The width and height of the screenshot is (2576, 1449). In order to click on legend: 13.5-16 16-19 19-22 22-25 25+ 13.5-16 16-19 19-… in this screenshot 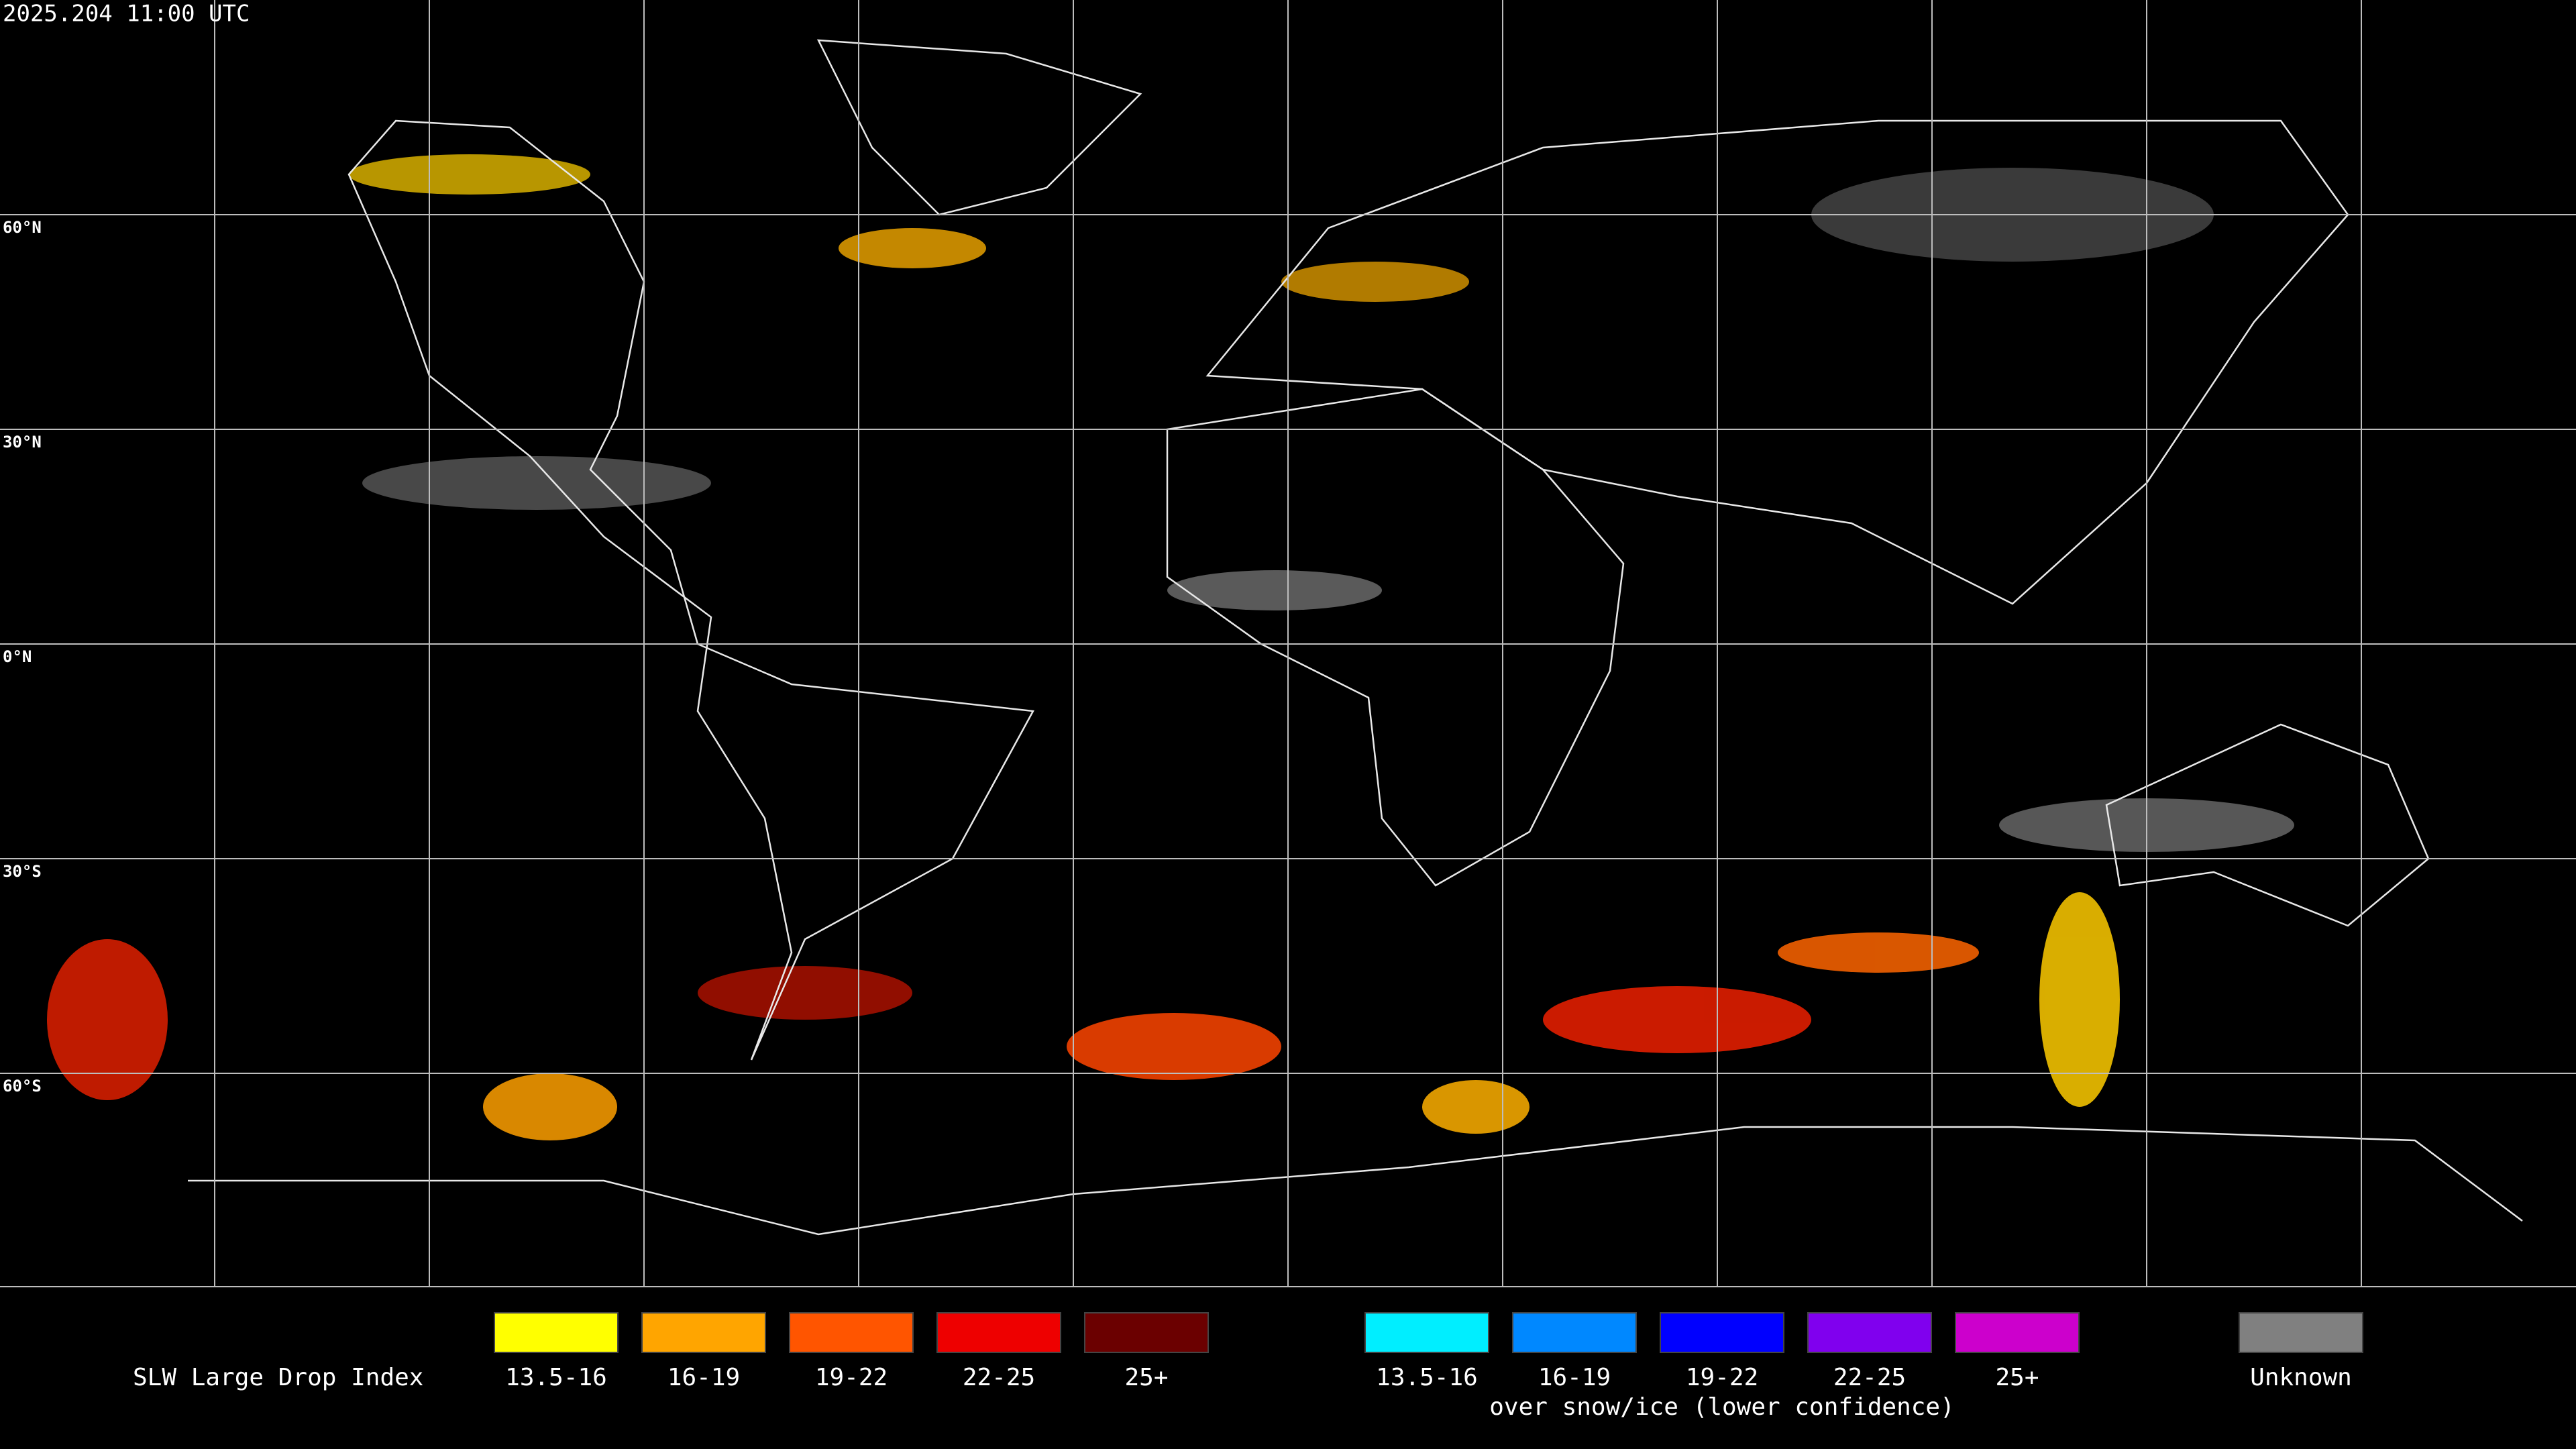, I will do `click(1428, 1366)`.